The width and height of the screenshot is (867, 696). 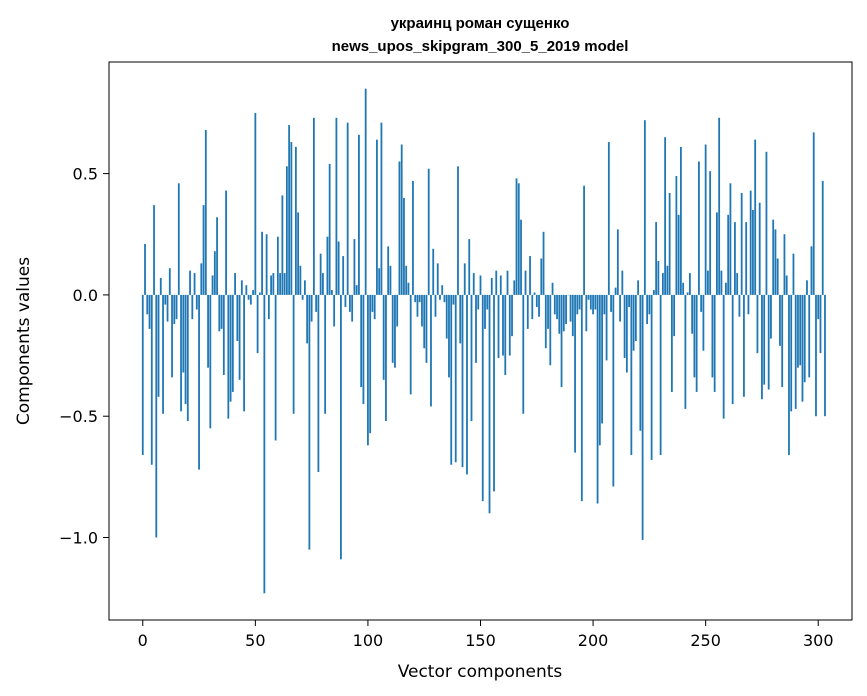 What do you see at coordinates (480, 640) in the screenshot?
I see `x-tick-label: 150` at bounding box center [480, 640].